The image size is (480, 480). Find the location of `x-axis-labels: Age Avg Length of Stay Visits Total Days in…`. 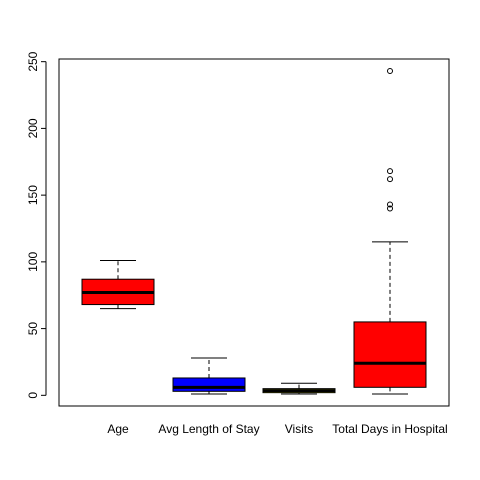

x-axis-labels: Age Avg Length of Stay Visits Total Days in… is located at coordinates (277, 429).